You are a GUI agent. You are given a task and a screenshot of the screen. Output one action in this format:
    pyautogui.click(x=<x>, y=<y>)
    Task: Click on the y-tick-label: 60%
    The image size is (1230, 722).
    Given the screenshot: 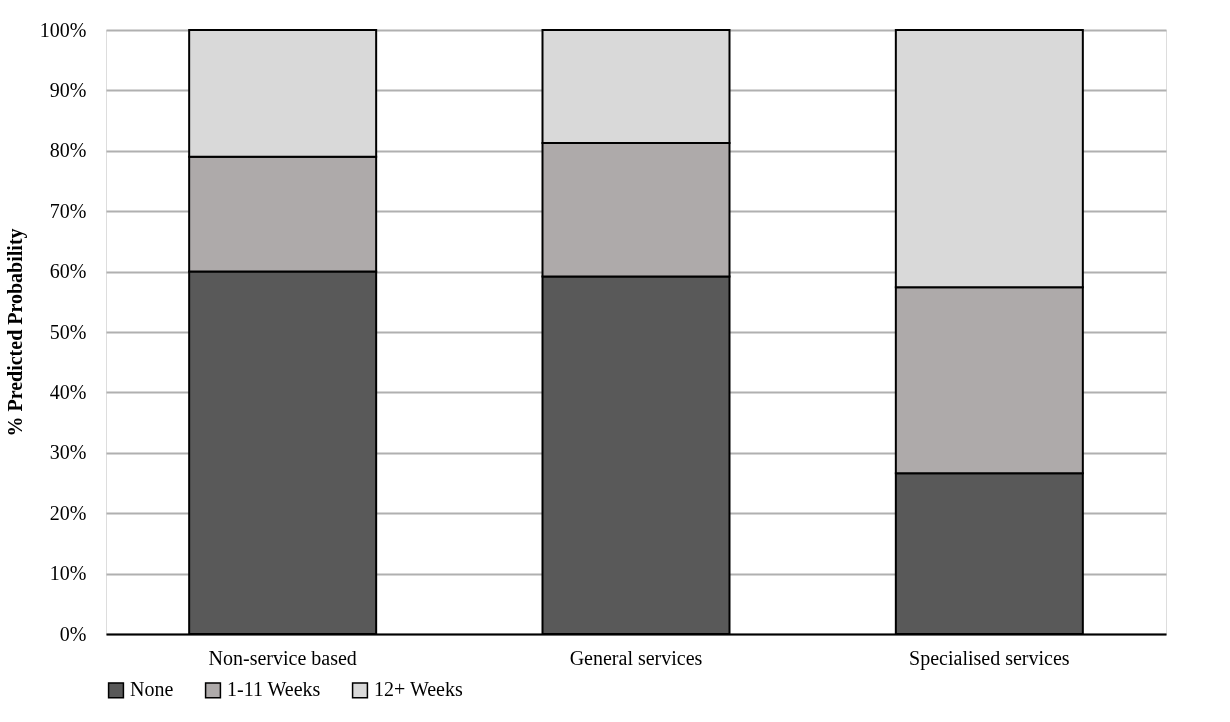 What is the action you would take?
    pyautogui.click(x=68, y=271)
    